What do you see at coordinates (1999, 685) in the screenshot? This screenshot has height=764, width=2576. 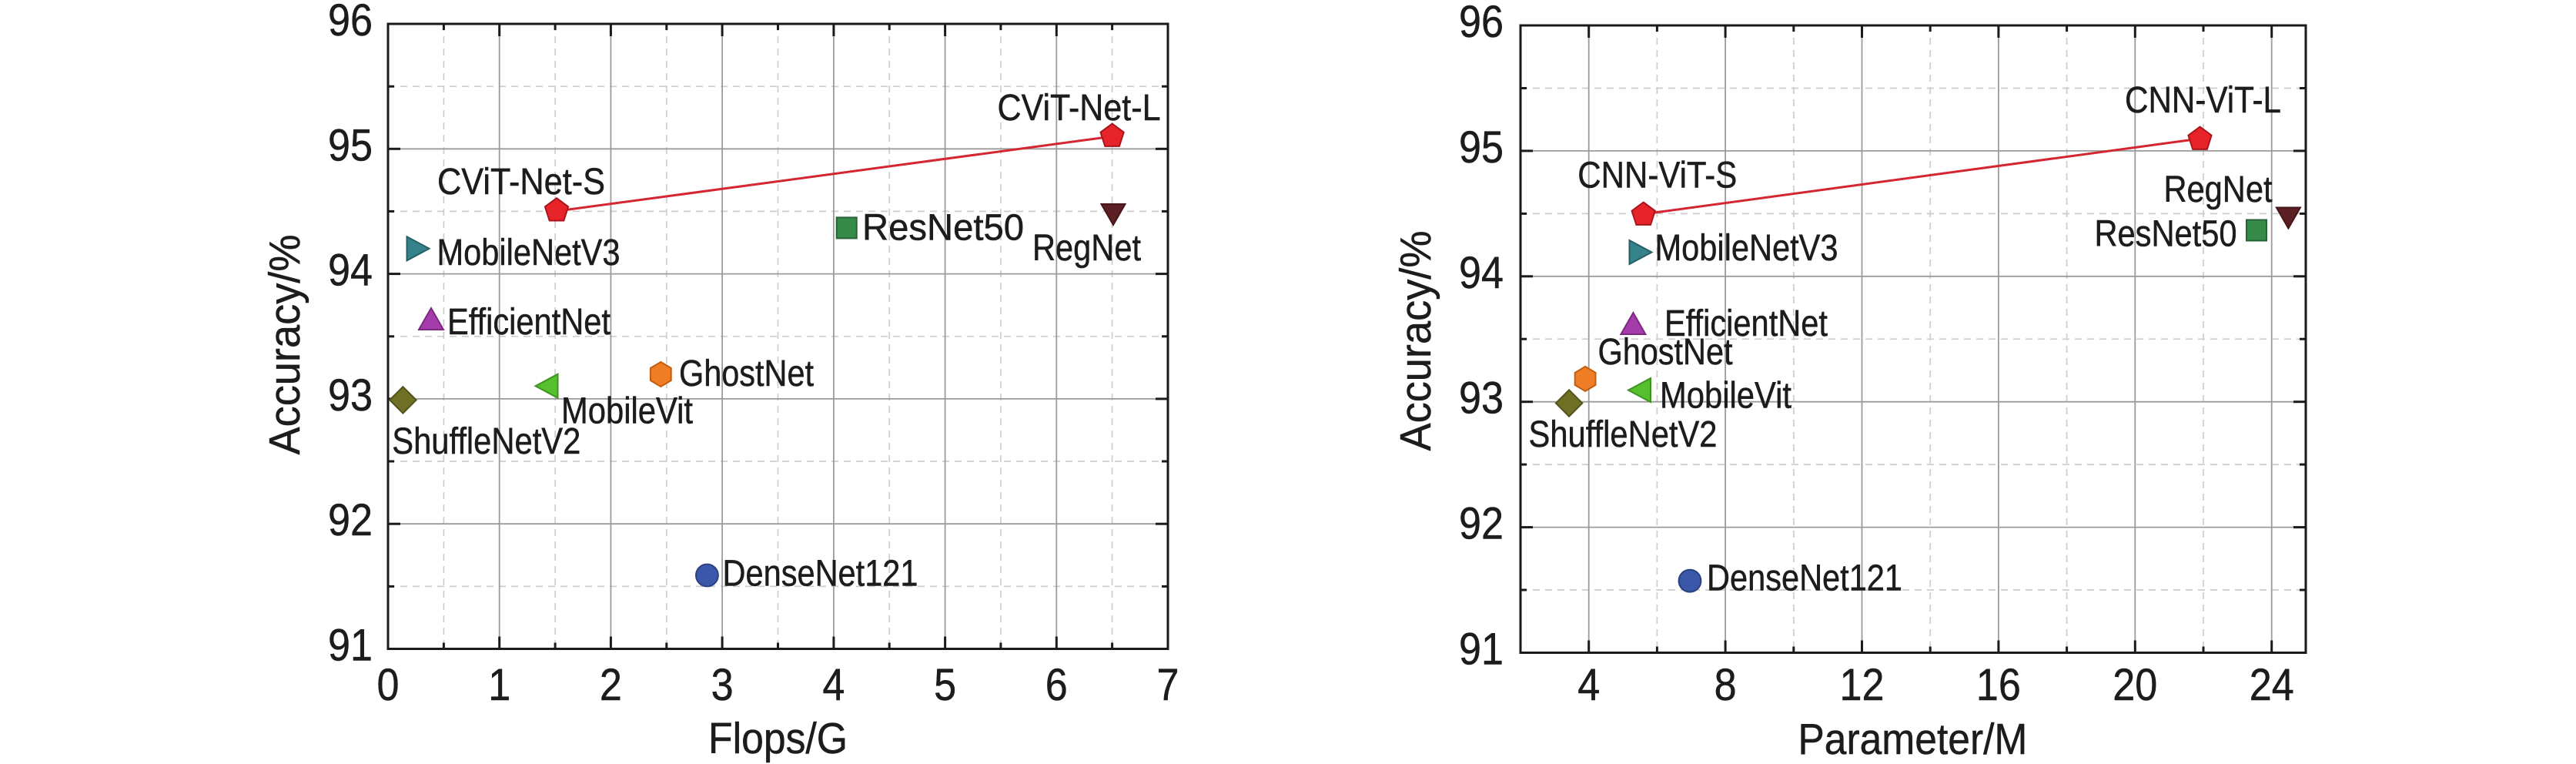 I see `svg-text: 16` at bounding box center [1999, 685].